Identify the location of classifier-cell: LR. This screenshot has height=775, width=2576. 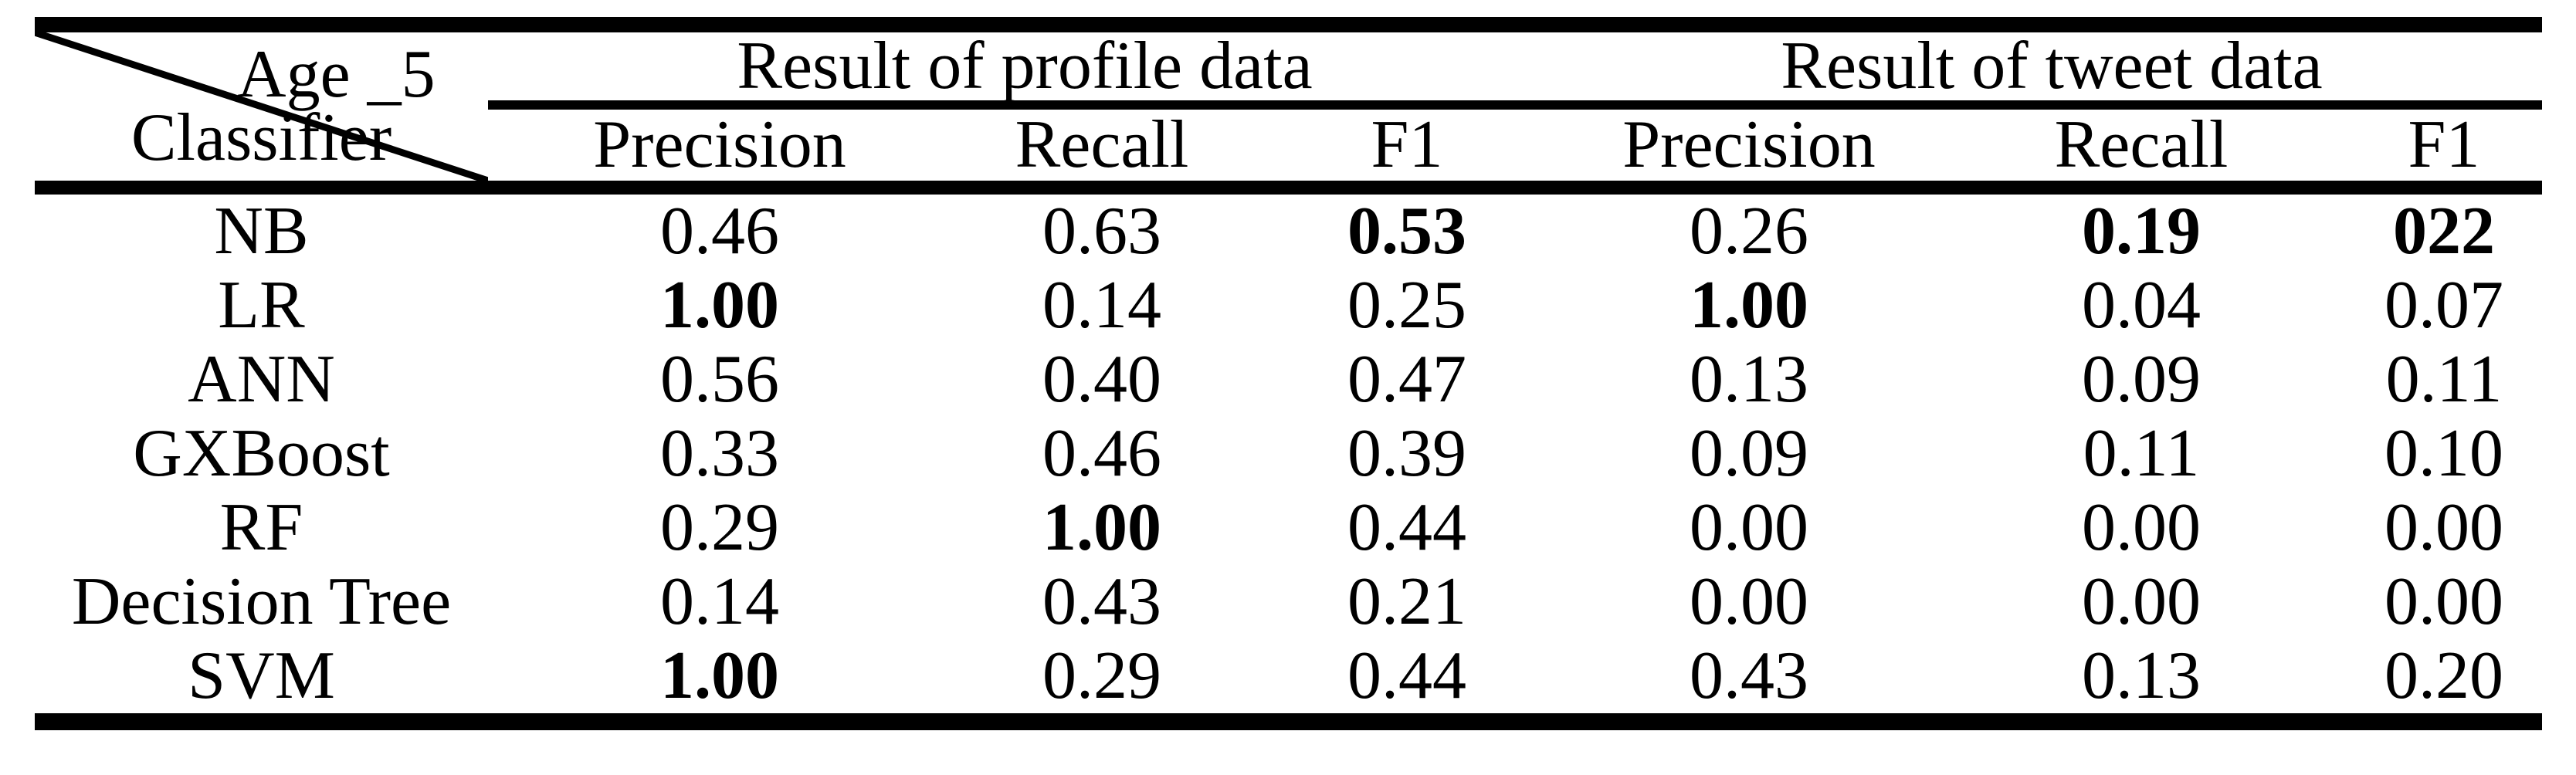
(261, 305).